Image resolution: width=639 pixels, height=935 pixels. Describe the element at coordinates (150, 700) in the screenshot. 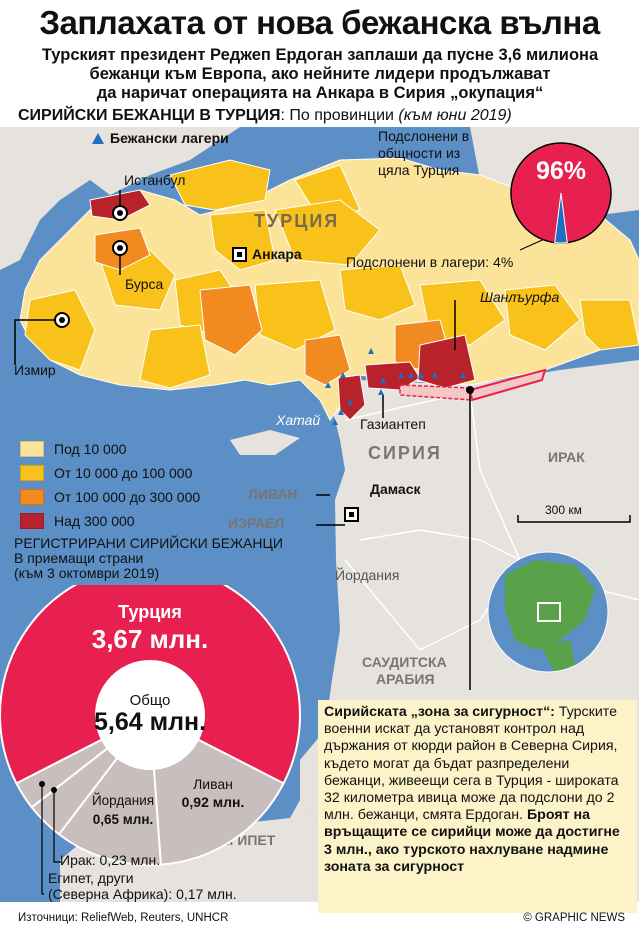

I see `total-label: Общо` at that location.